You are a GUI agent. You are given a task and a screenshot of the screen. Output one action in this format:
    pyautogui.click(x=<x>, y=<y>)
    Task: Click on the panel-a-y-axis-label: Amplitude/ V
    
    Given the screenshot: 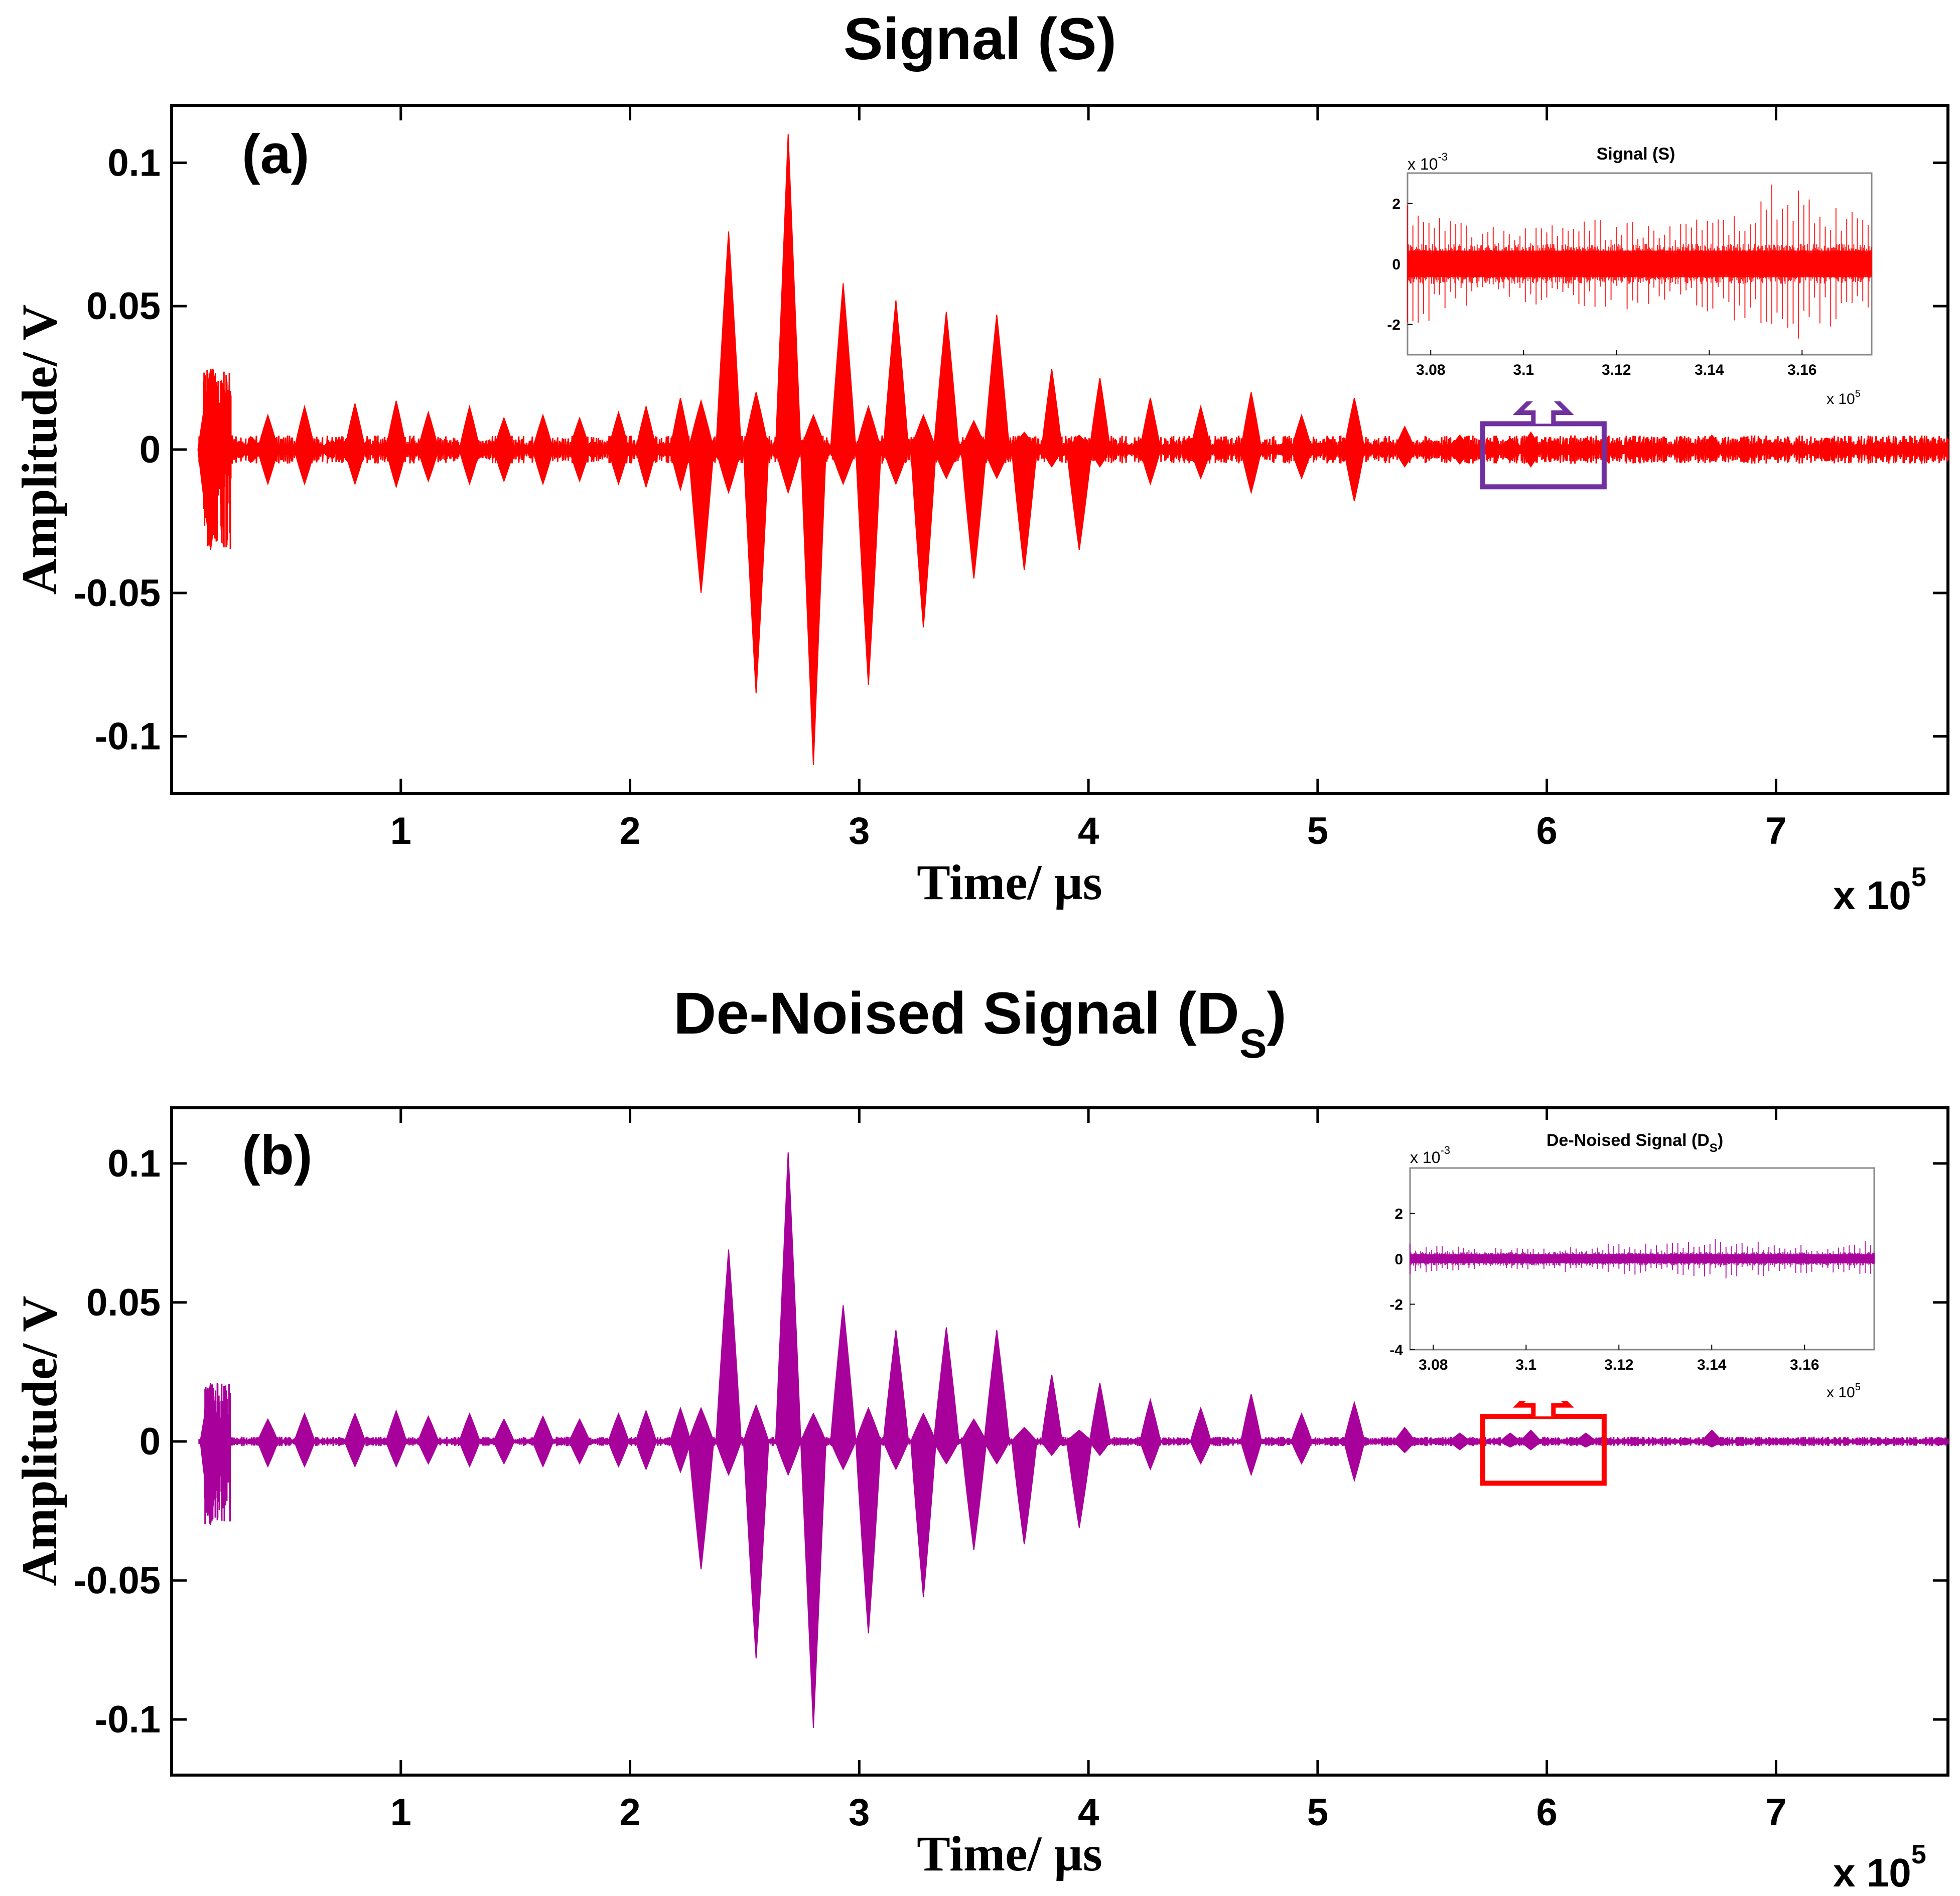 What is the action you would take?
    pyautogui.click(x=39, y=450)
    